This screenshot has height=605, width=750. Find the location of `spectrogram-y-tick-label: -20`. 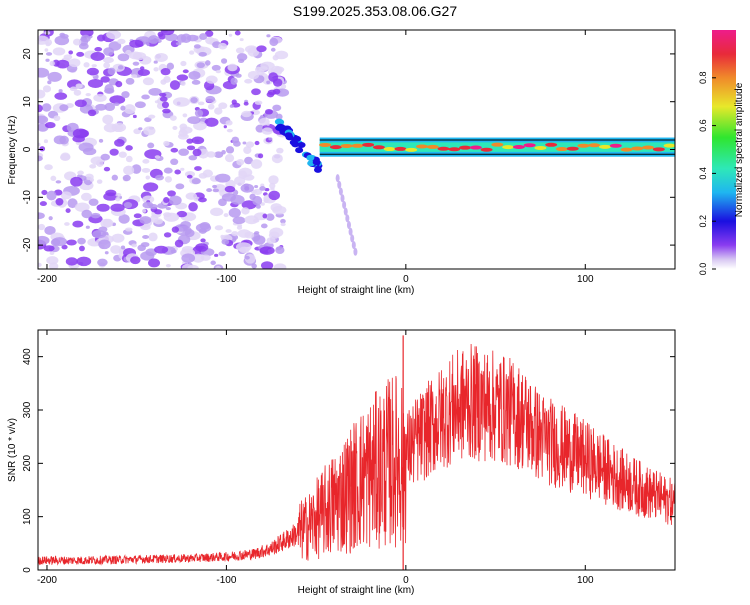

spectrogram-y-tick-label: -20 is located at coordinates (27, 244).